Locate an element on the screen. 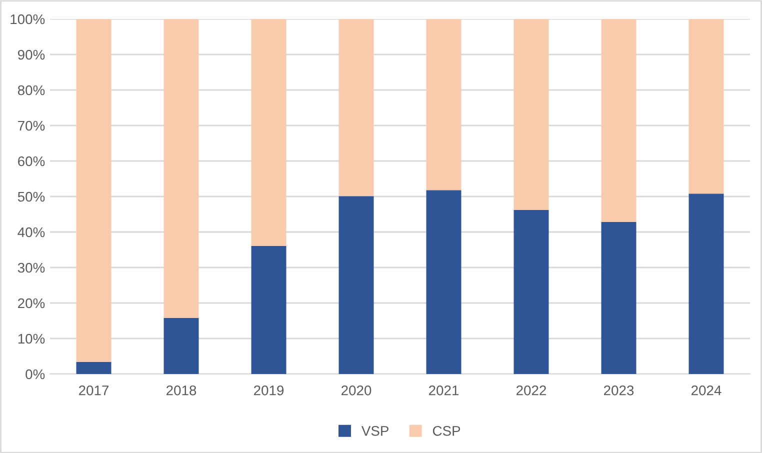 The height and width of the screenshot is (453, 762). y-tick-label: 90% is located at coordinates (31, 55).